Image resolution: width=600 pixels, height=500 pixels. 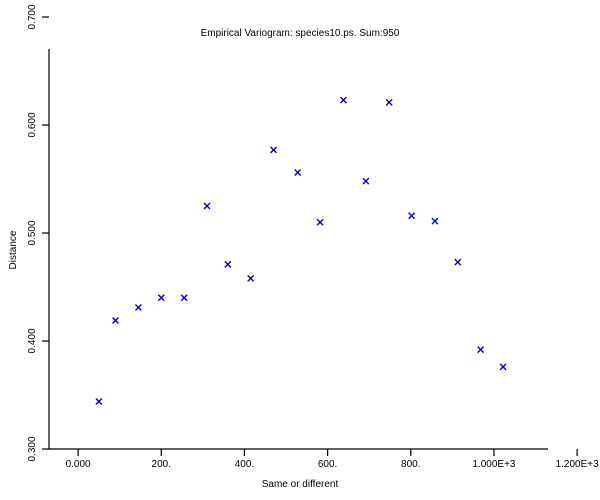 I want to click on x-axis-label: Same or different, so click(x=300, y=484).